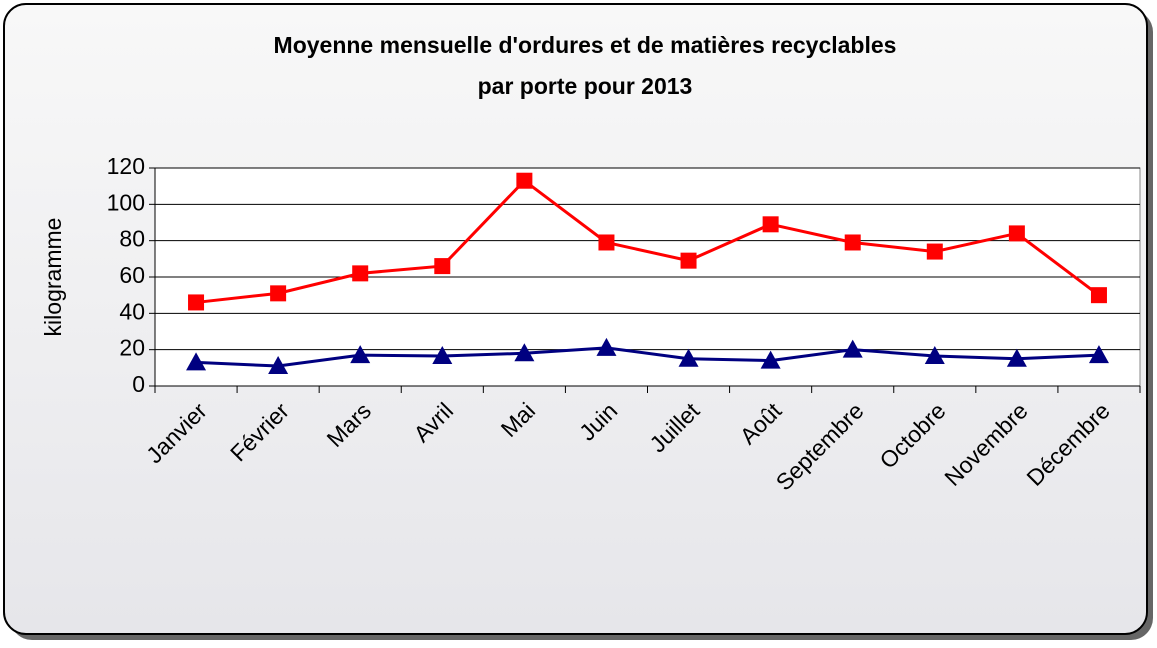 This screenshot has height=648, width=1157. I want to click on chart-title: par porte pour 2013, so click(585, 86).